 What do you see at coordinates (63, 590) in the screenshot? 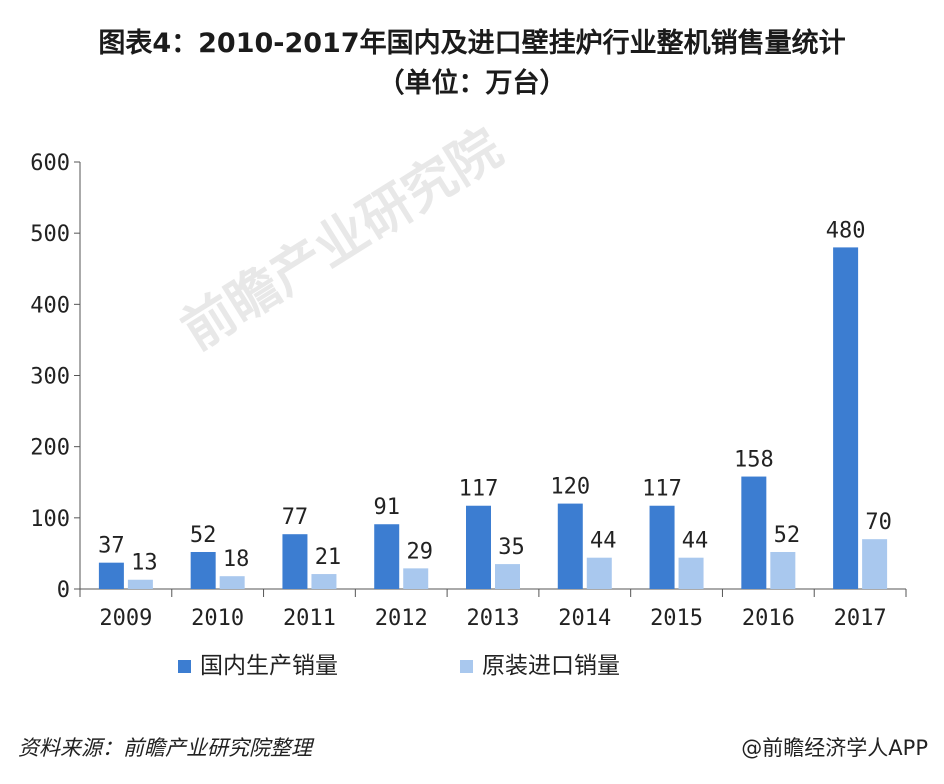
I see `y-tick-label: 0` at bounding box center [63, 590].